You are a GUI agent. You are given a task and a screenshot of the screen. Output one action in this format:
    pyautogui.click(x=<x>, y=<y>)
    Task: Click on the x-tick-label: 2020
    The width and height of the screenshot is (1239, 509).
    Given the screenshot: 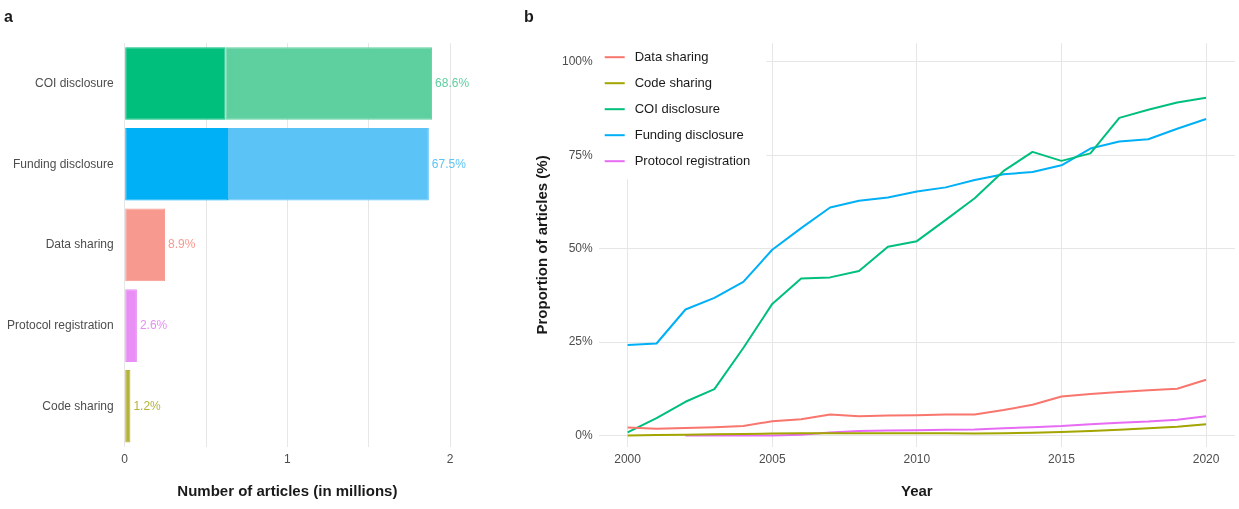 What is the action you would take?
    pyautogui.click(x=1206, y=459)
    